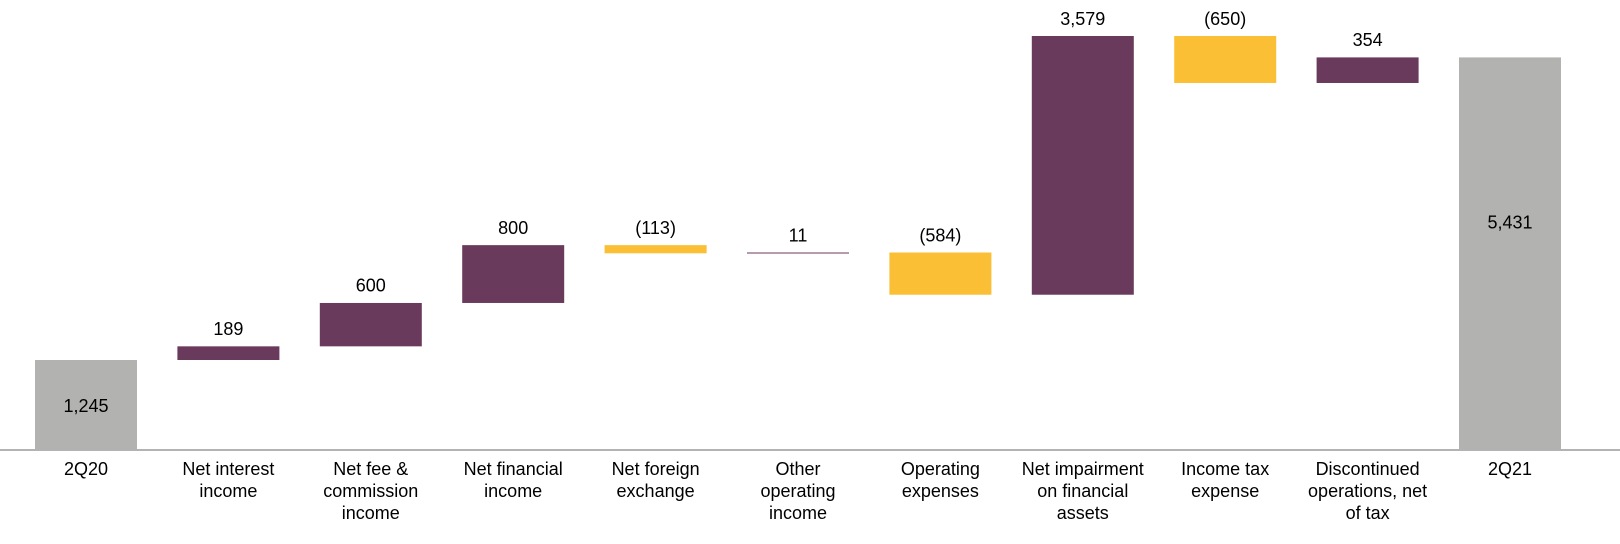 Image resolution: width=1620 pixels, height=544 pixels. What do you see at coordinates (371, 286) in the screenshot?
I see `value-label: 600` at bounding box center [371, 286].